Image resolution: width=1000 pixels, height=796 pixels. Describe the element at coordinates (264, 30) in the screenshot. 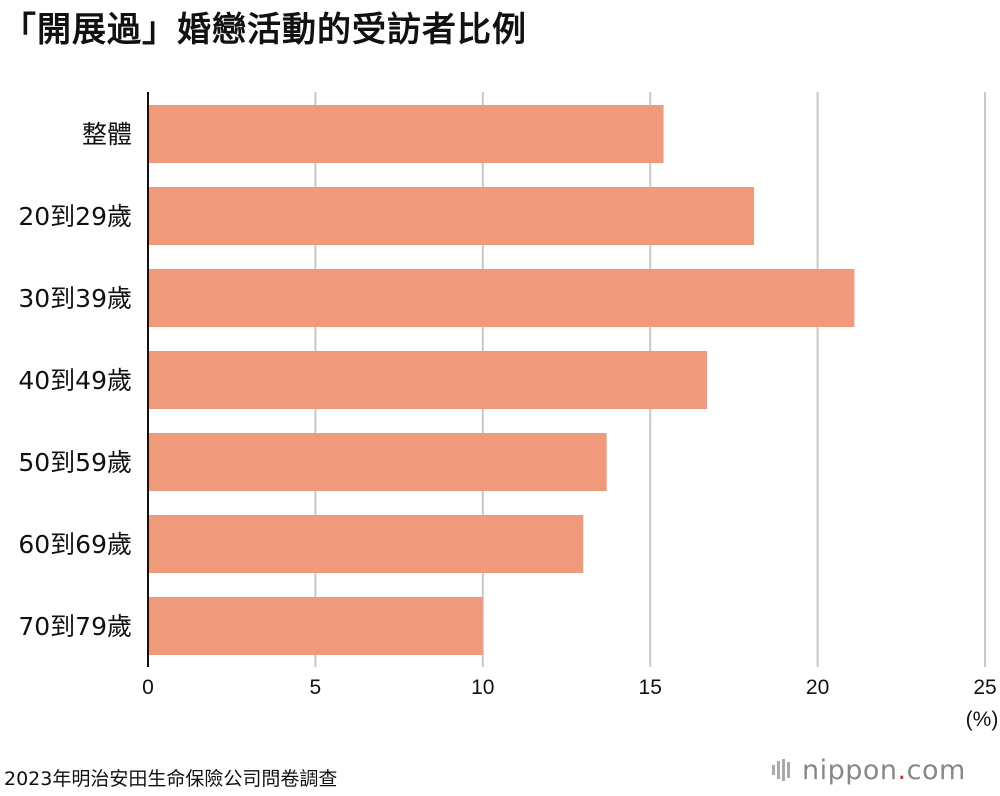

I see `chart-title: 「開展過」婚戀活動的受訪者比例` at that location.